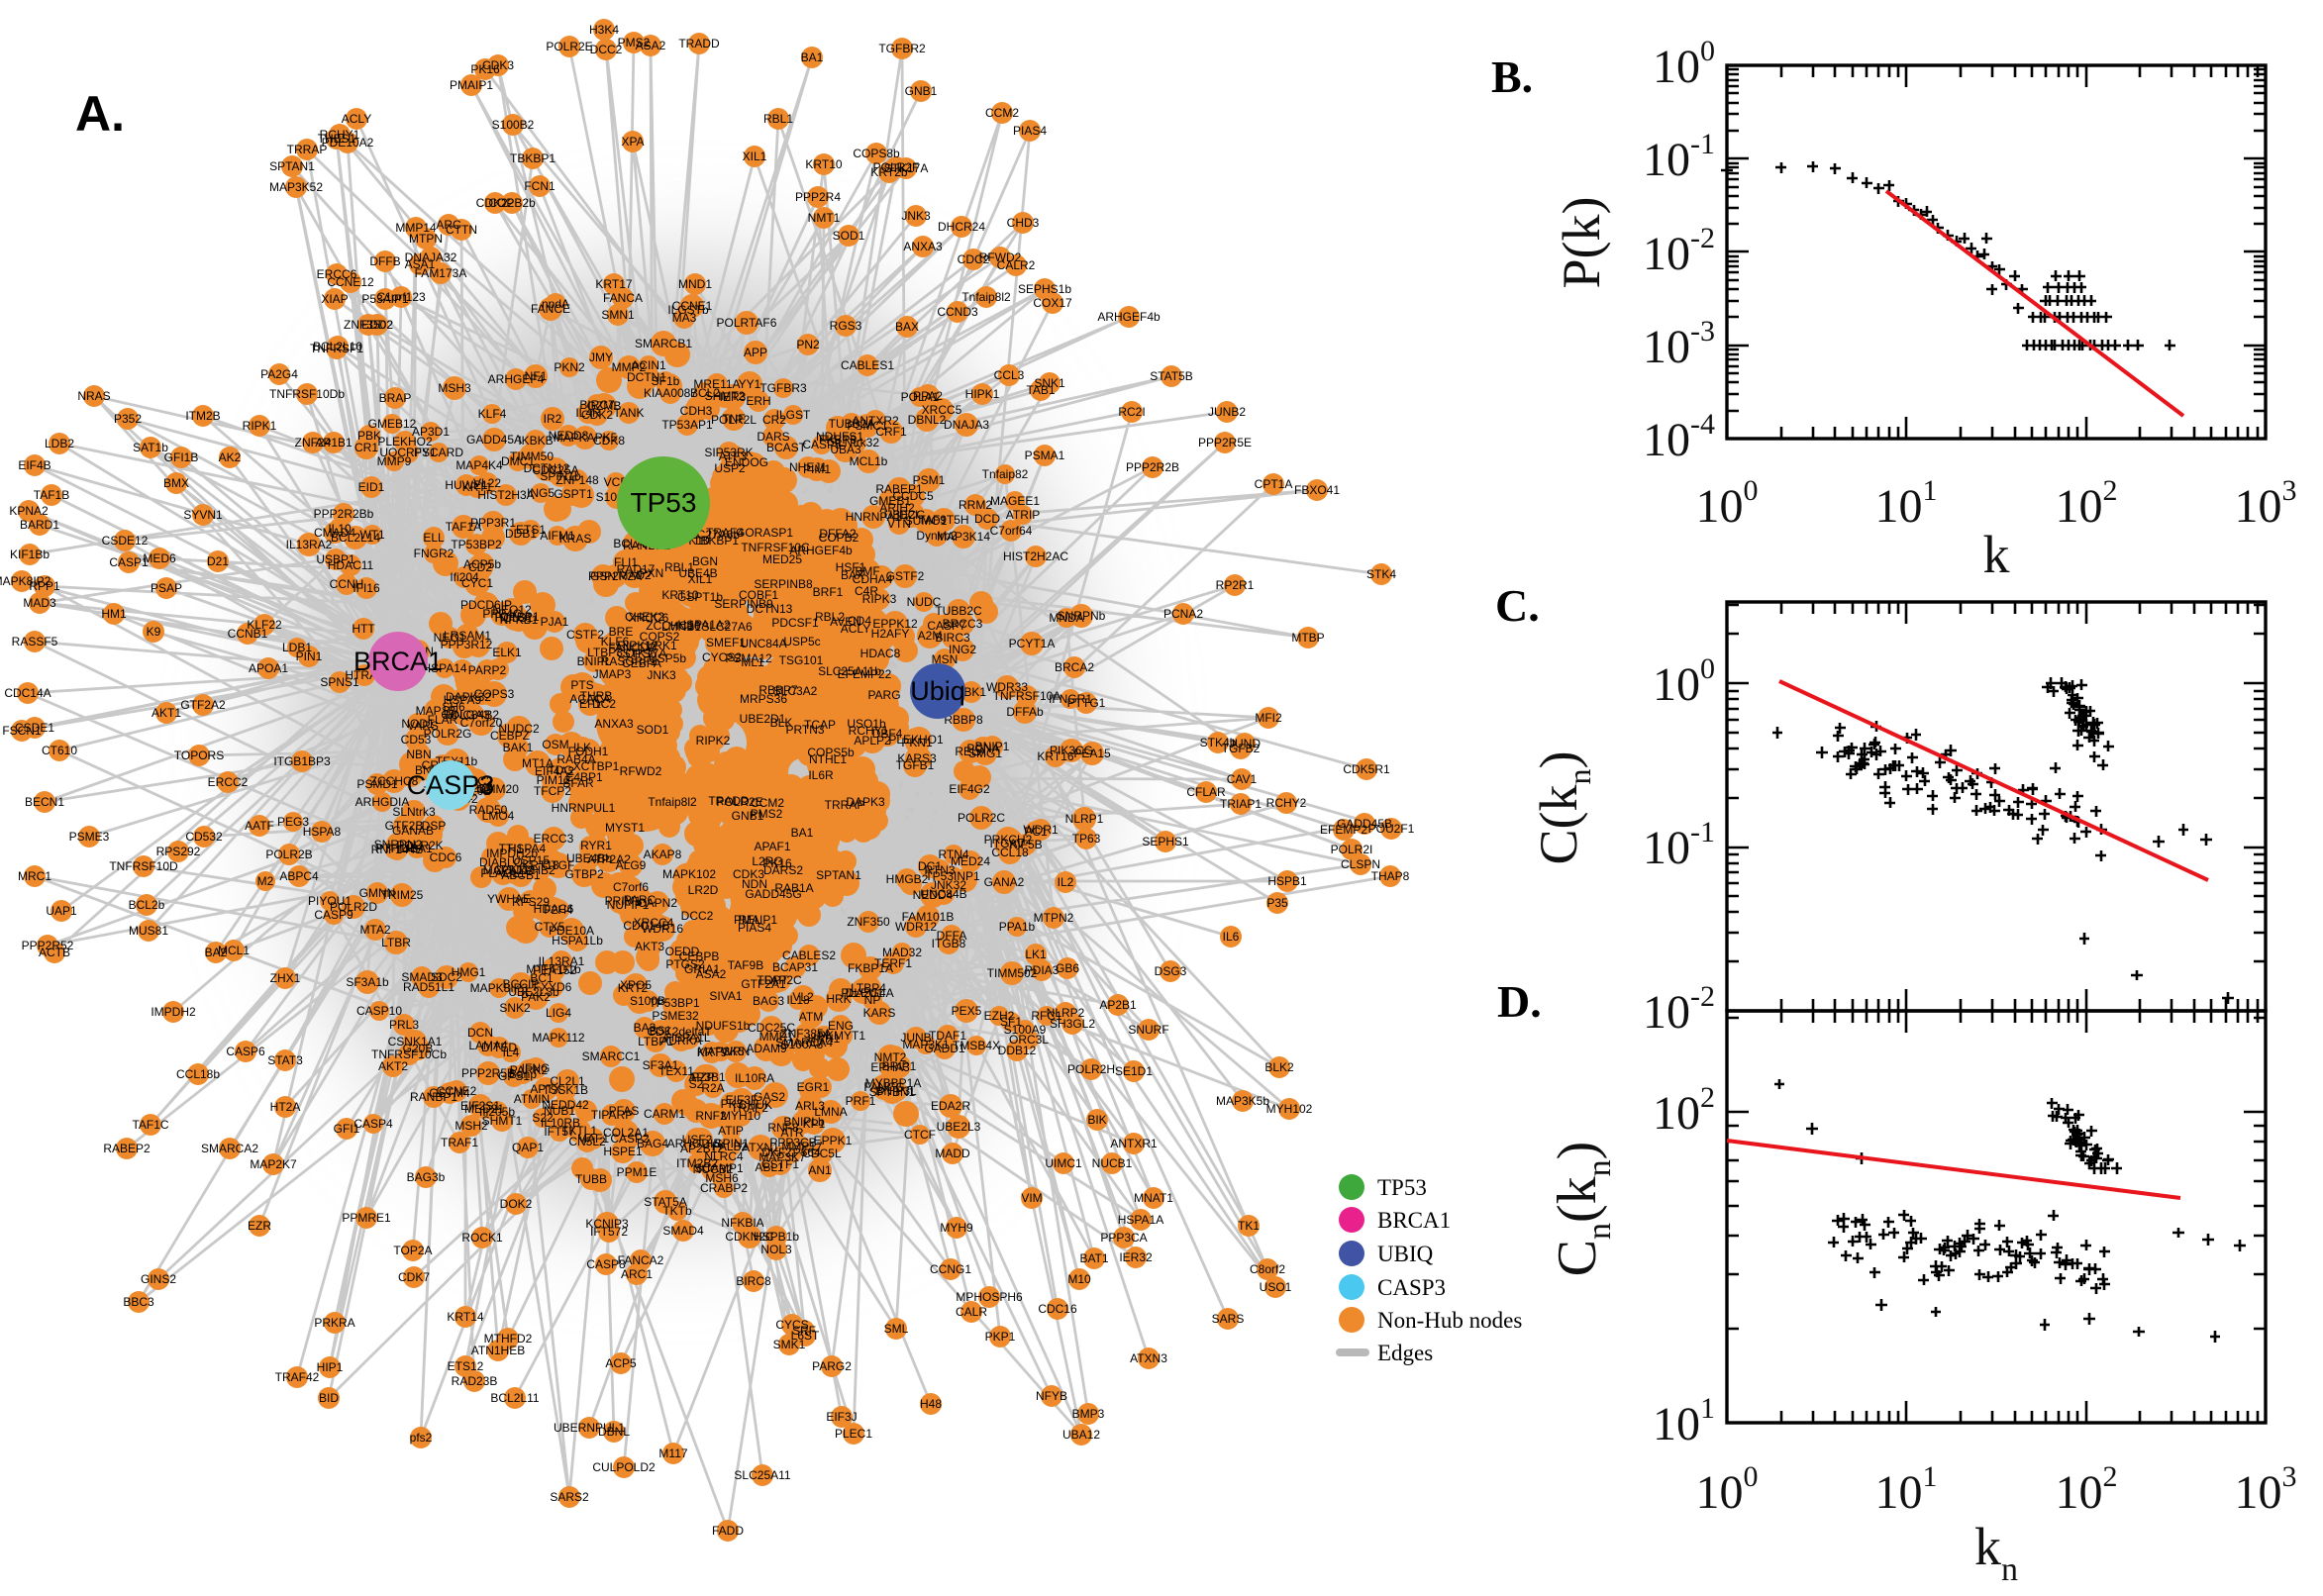 This screenshot has height=1596, width=2323. What do you see at coordinates (479, 465) in the screenshot?
I see `svg-text: MAP4K4` at bounding box center [479, 465].